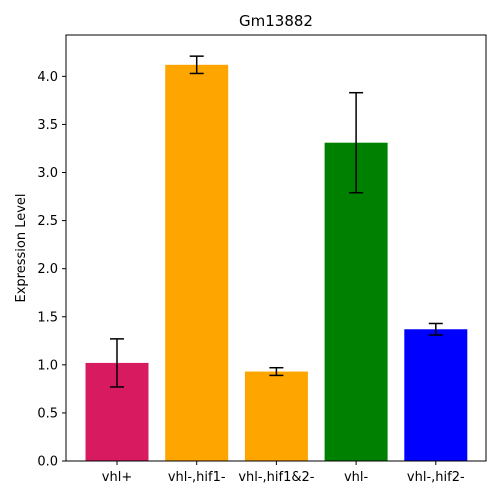 This screenshot has width=500, height=500. I want to click on x-tick-label: vhl-,hif1-, so click(197, 477).